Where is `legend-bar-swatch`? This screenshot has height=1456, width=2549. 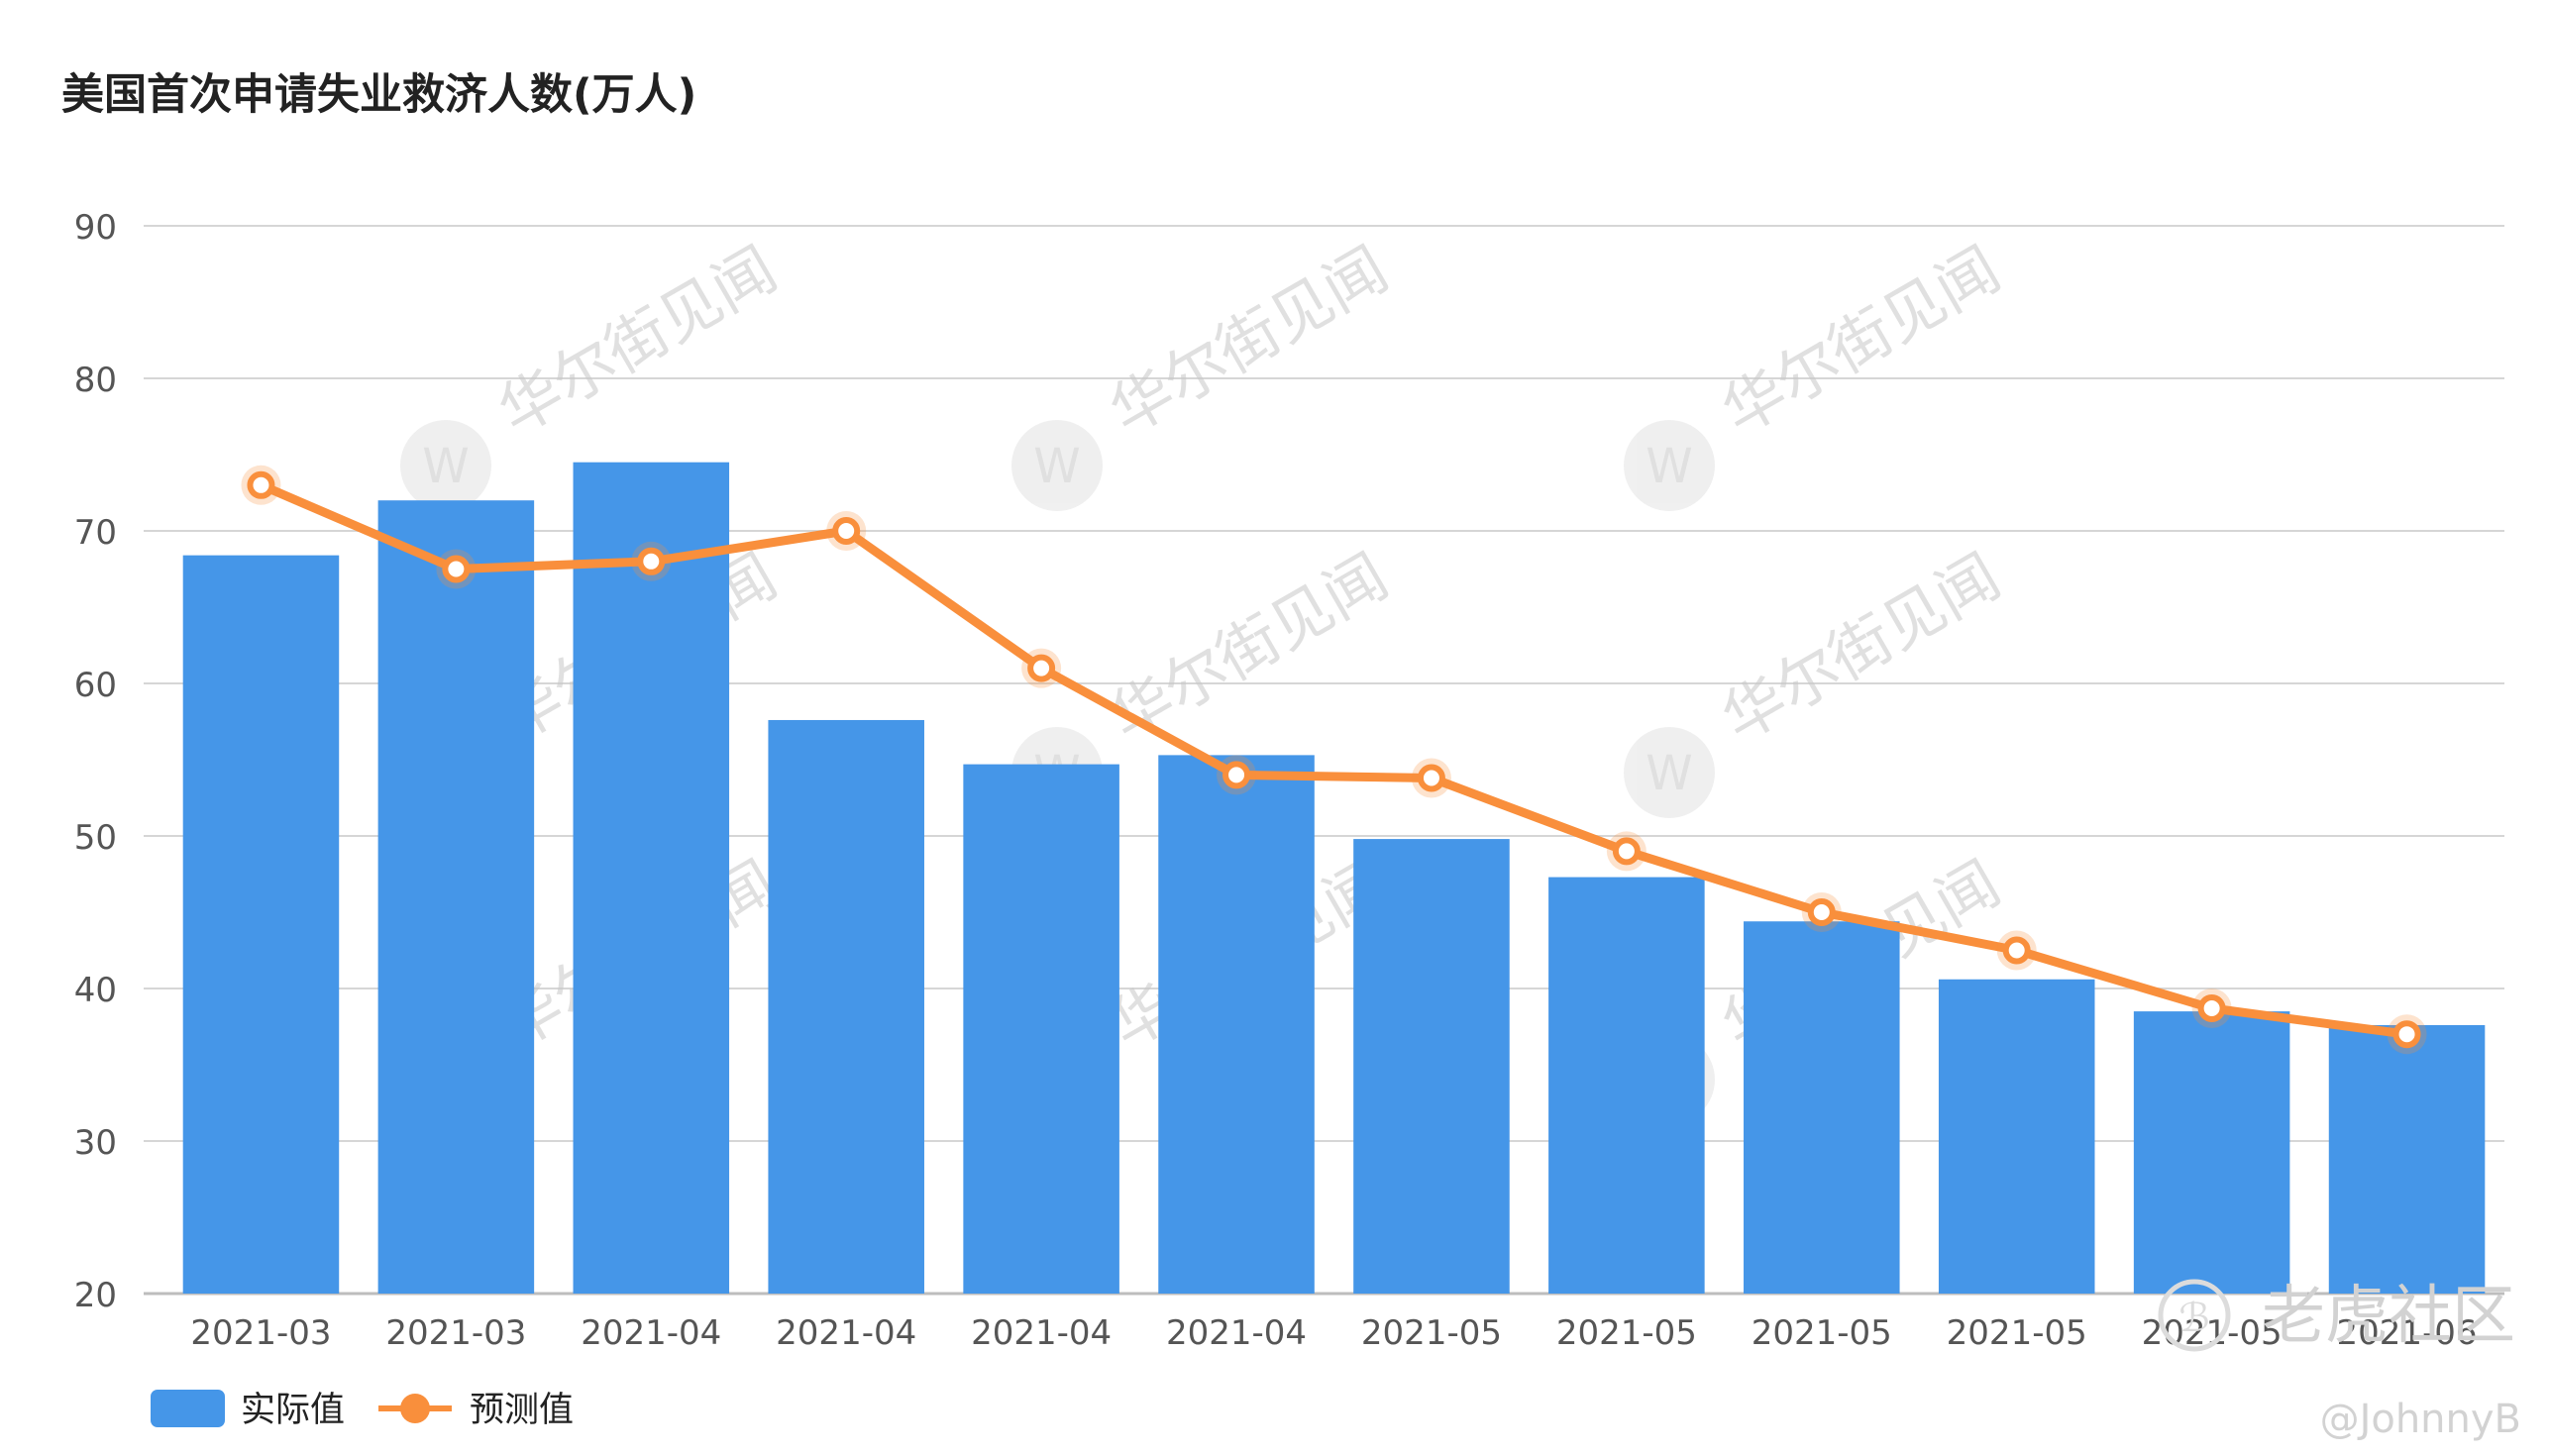 legend-bar-swatch is located at coordinates (188, 1408).